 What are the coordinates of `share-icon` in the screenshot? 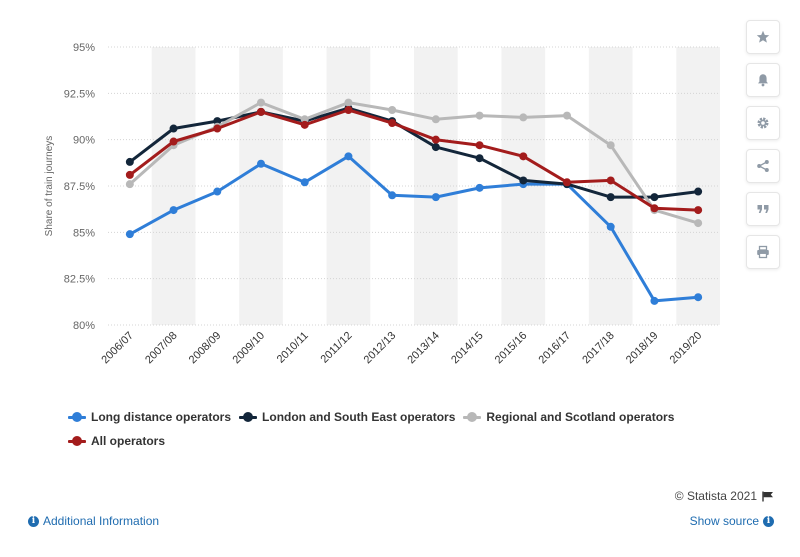 It's located at (763, 166).